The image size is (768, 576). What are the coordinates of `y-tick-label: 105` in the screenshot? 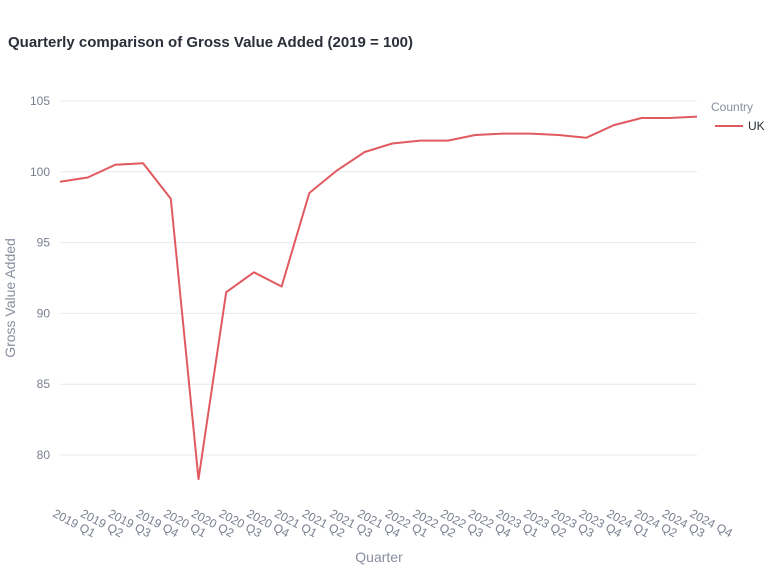 It's located at (40, 101).